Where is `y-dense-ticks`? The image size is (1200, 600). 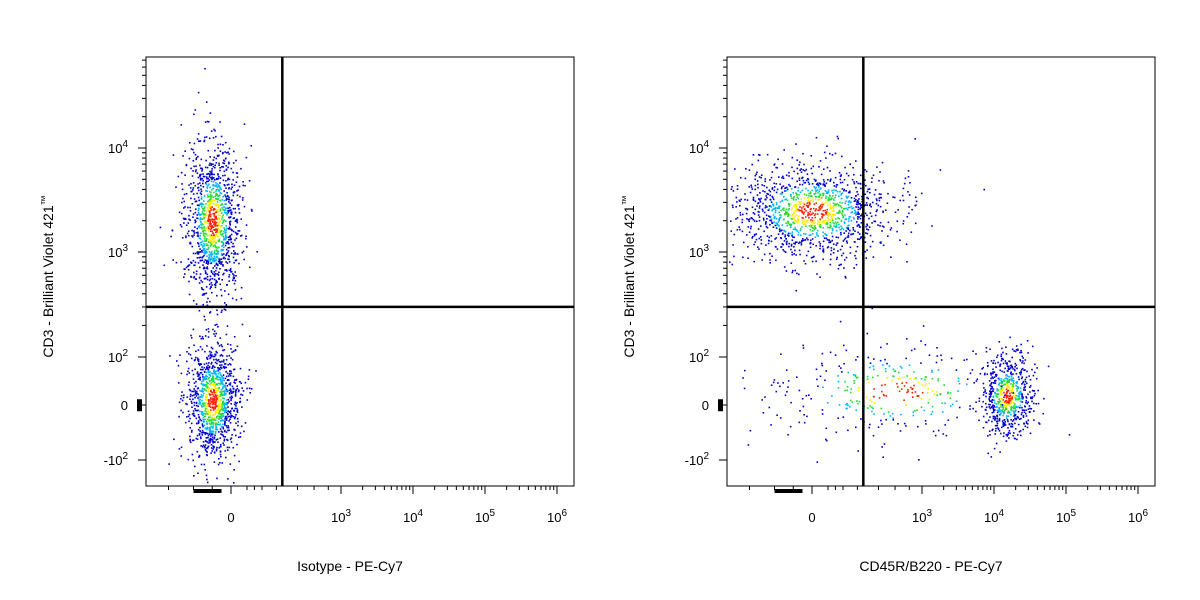
y-dense-ticks is located at coordinates (720, 405).